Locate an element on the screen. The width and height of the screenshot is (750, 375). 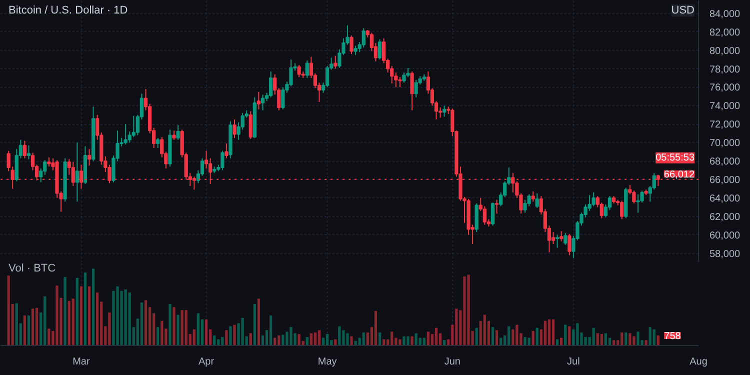
y-tick-label: 78,000 is located at coordinates (725, 70).